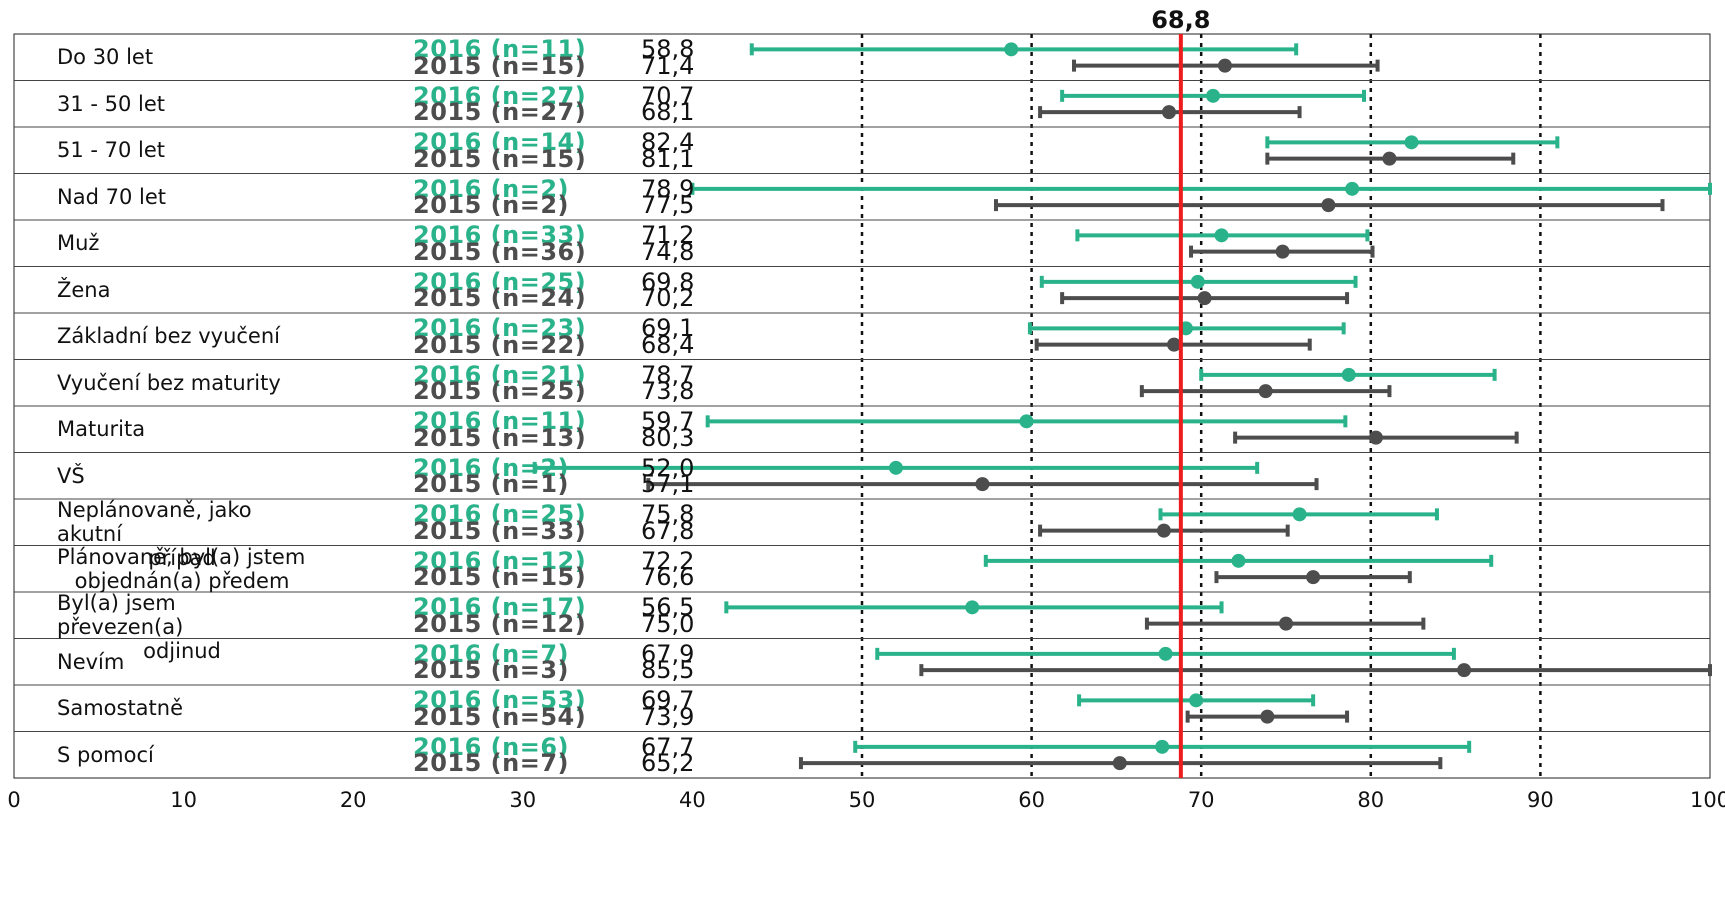 Image resolution: width=1725 pixels, height=903 pixels. I want to click on series-2015-label: 2015 (n=22), so click(500, 344).